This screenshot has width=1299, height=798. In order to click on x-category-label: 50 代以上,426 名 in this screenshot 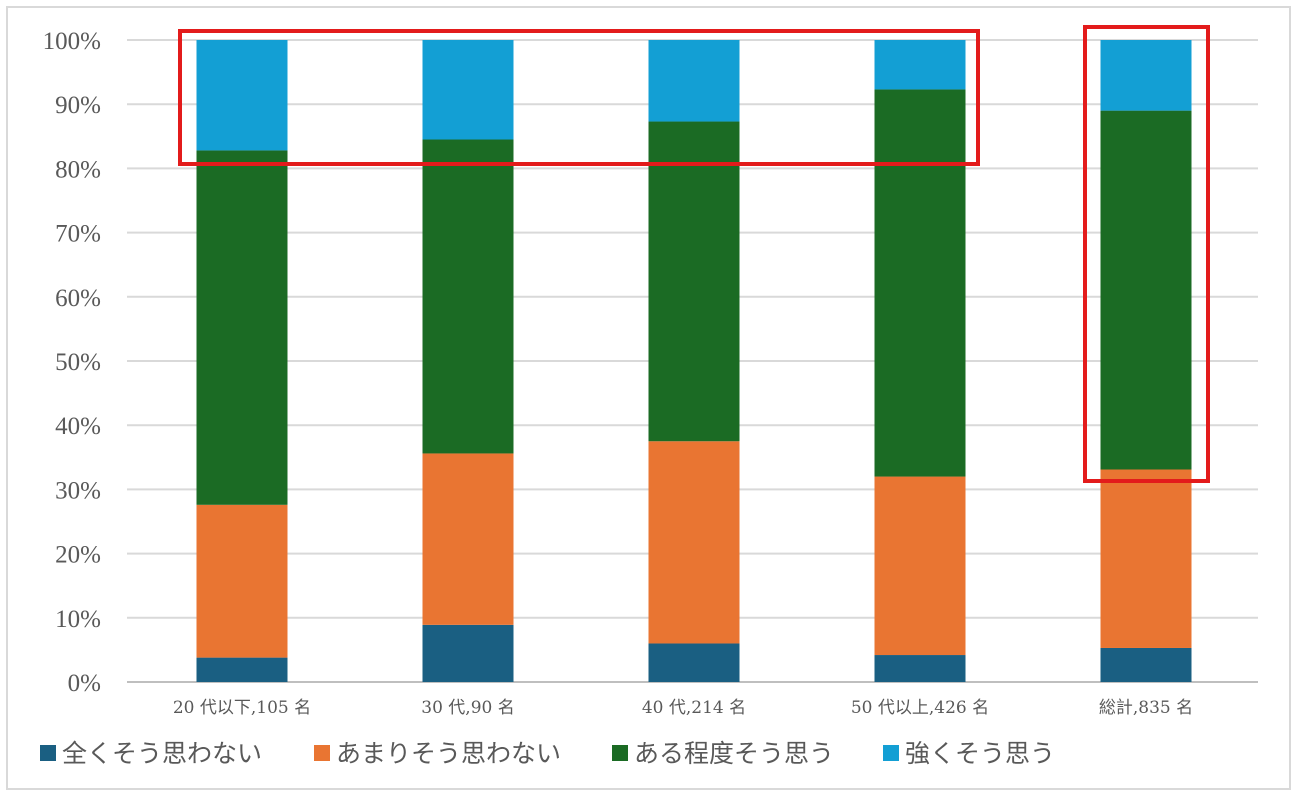, I will do `click(920, 708)`.